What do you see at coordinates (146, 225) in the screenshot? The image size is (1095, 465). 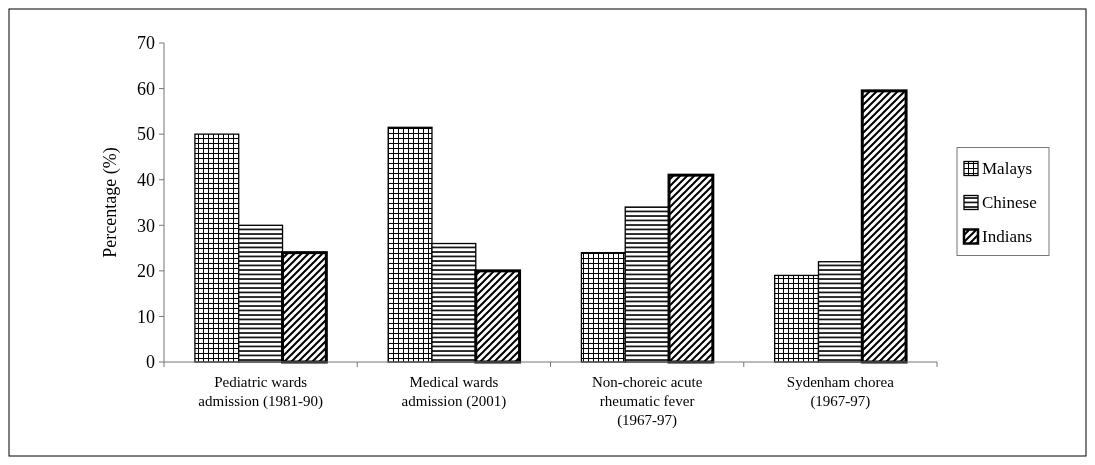 I see `y-tick-label: 30` at bounding box center [146, 225].